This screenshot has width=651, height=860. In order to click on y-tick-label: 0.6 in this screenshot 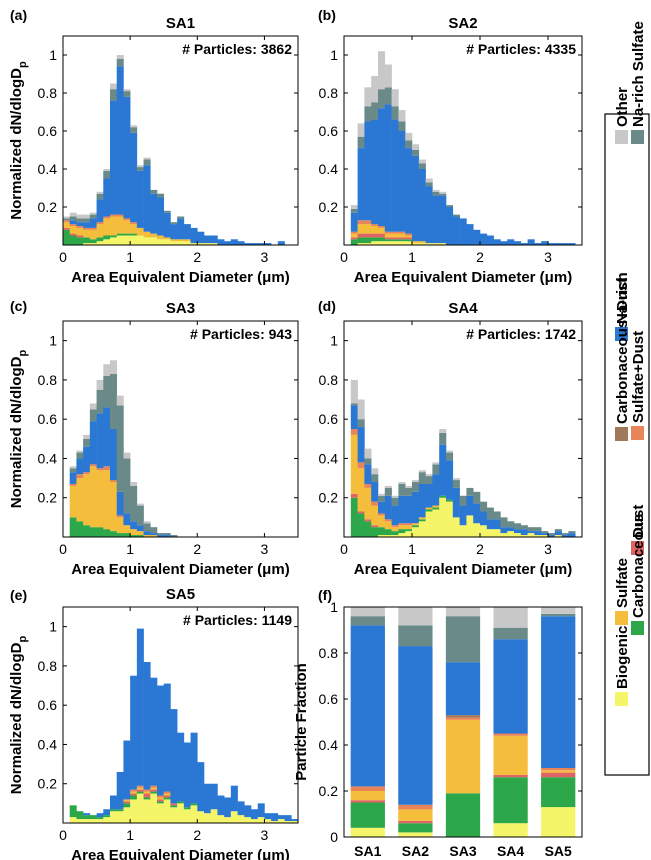, I will do `click(48, 705)`.